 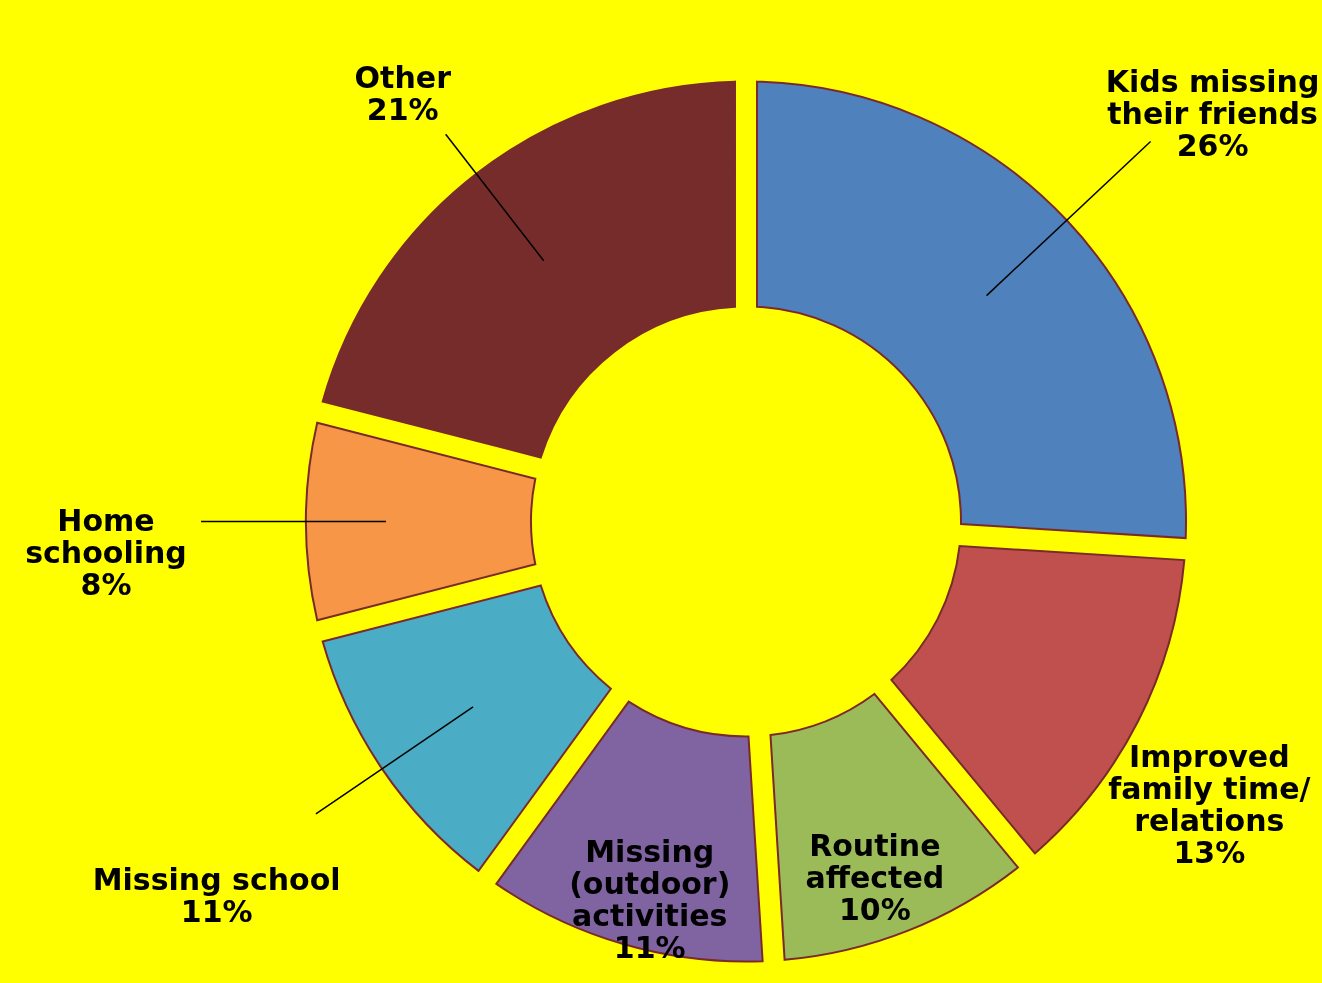 What do you see at coordinates (650, 883) in the screenshot?
I see `slice-label: Missing (outdoor) activities` at bounding box center [650, 883].